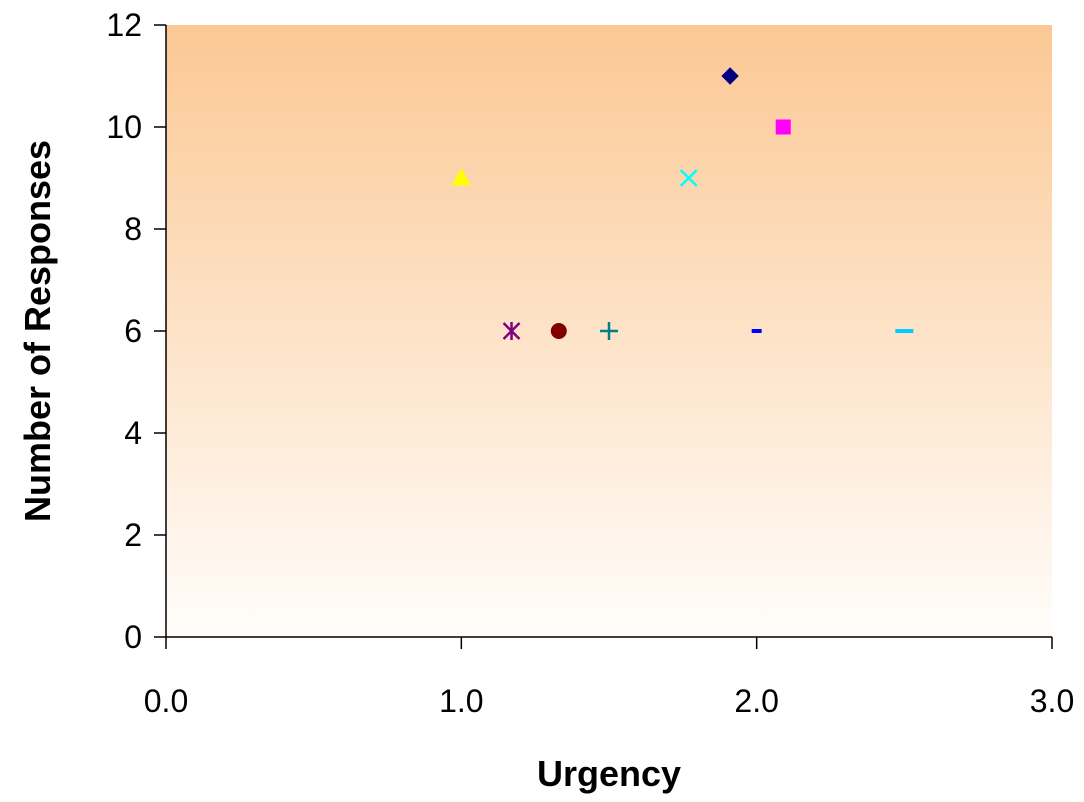 Image resolution: width=1084 pixels, height=802 pixels. I want to click on y-tick-label: 6, so click(133, 331).